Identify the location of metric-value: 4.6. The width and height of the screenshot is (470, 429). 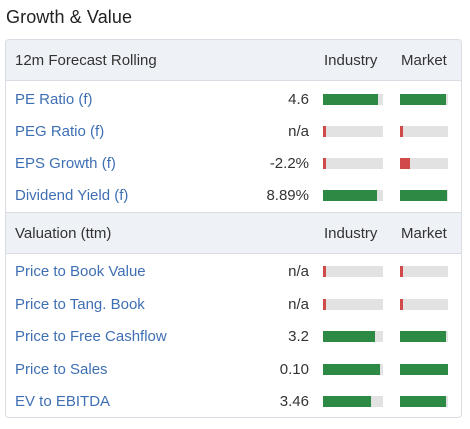
(298, 99).